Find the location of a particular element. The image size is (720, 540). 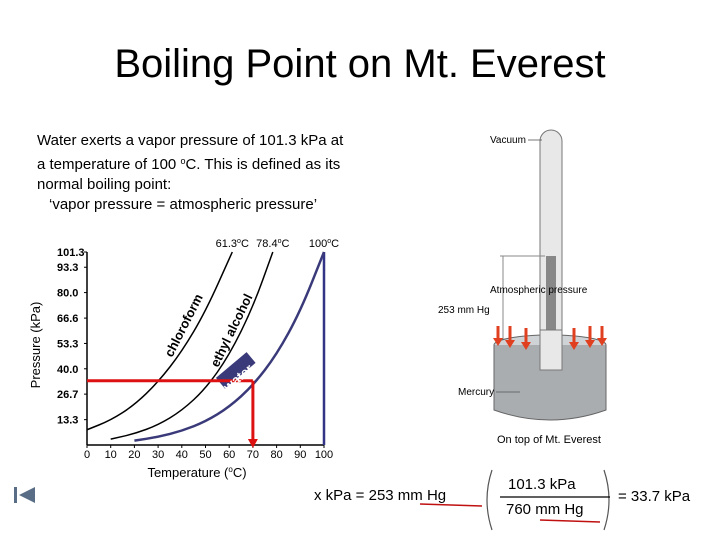

fraction-denominator: 760 mm Hg is located at coordinates (545, 509).